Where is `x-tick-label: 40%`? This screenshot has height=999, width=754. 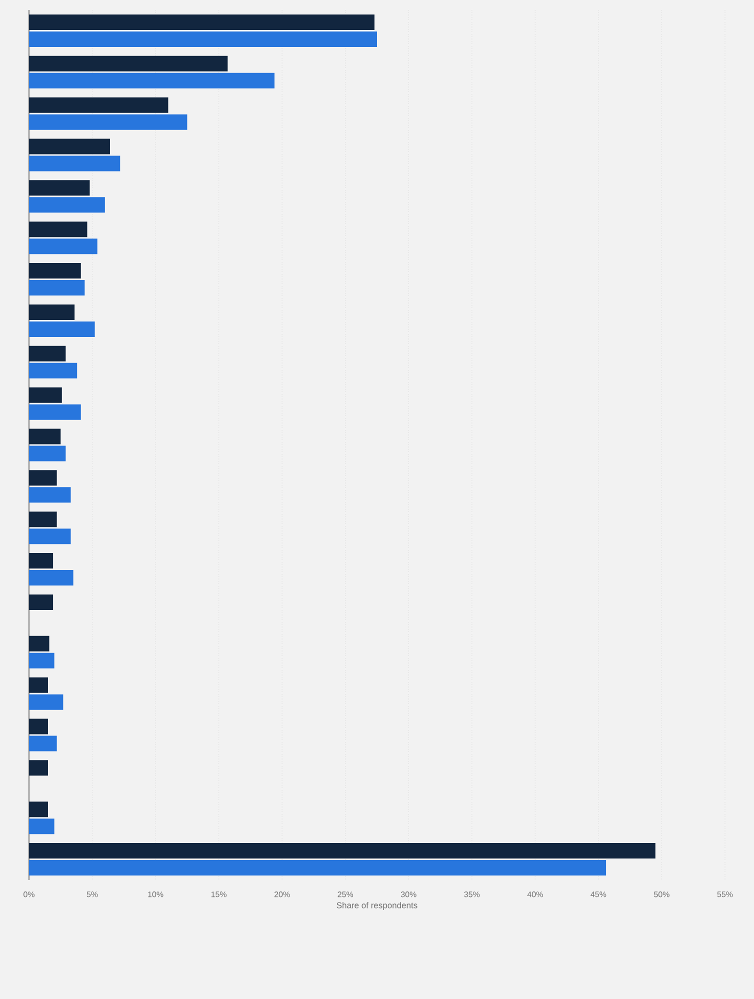 x-tick-label: 40% is located at coordinates (535, 895).